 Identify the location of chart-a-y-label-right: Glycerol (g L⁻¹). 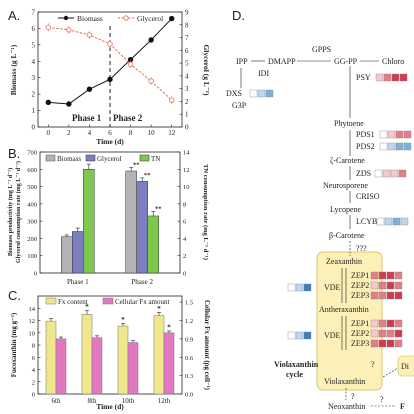
(206, 70).